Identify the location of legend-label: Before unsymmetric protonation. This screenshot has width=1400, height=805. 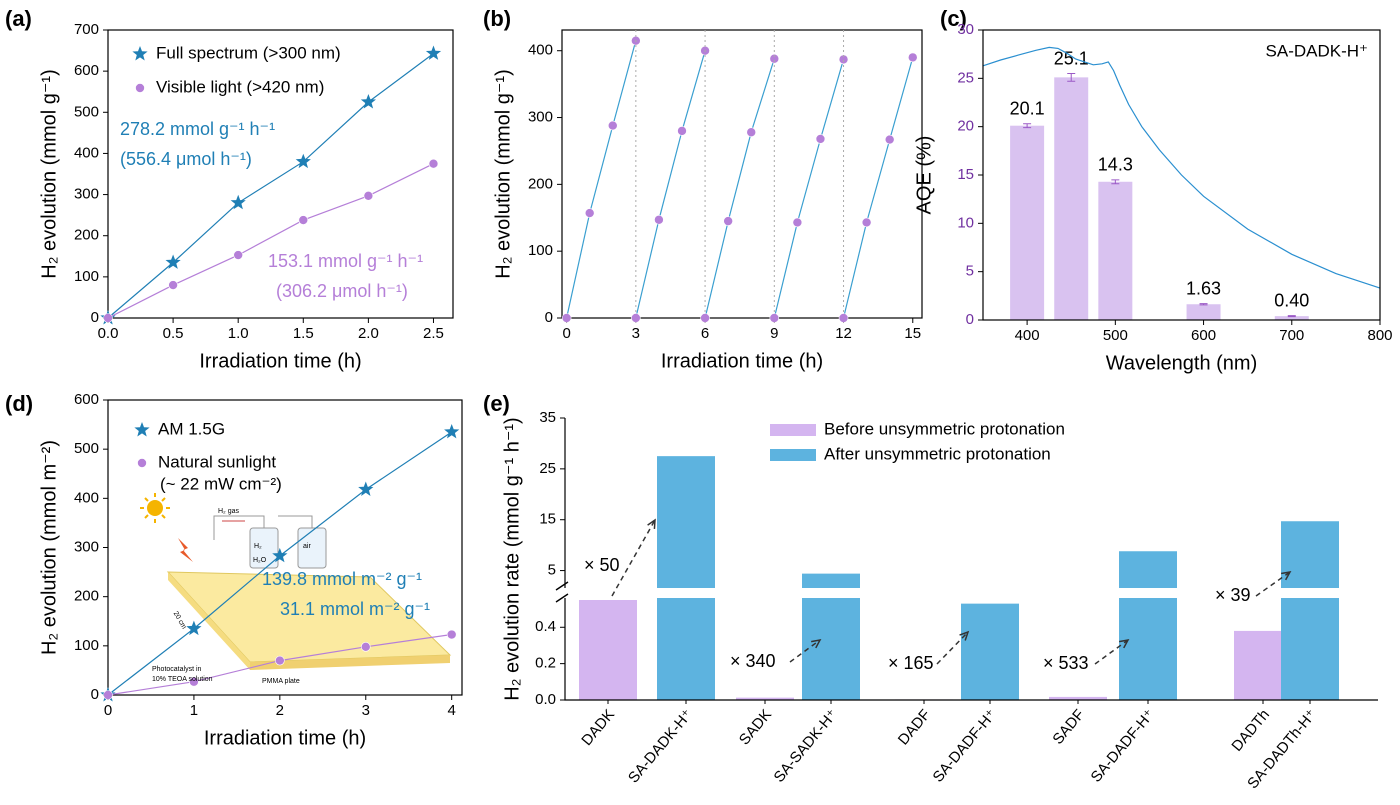
(944, 428).